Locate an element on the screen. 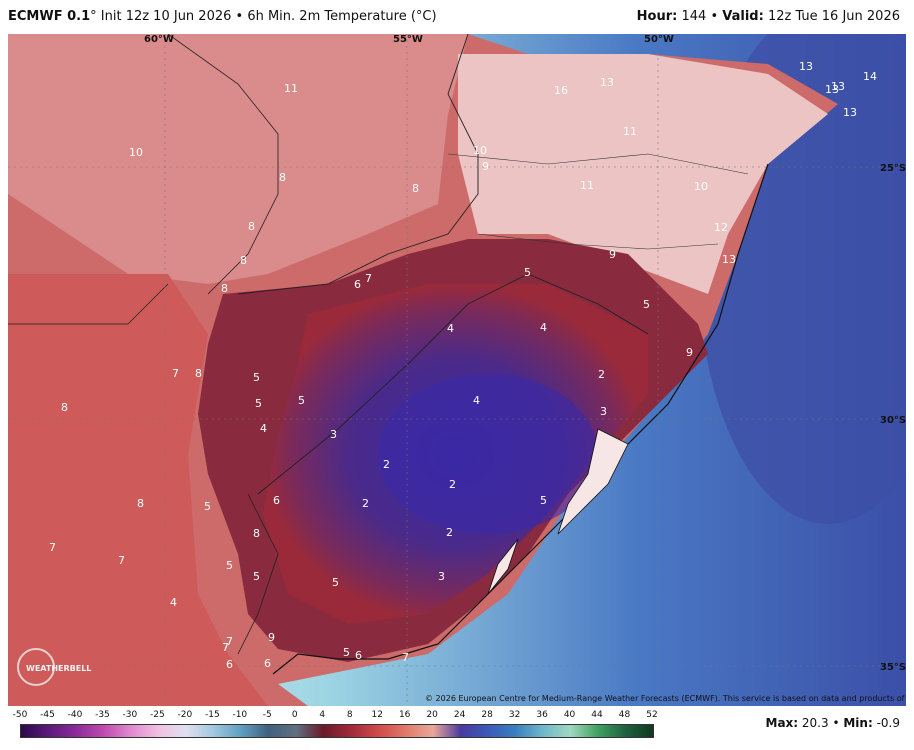  colorbar-tick-label: 20 is located at coordinates (432, 715).